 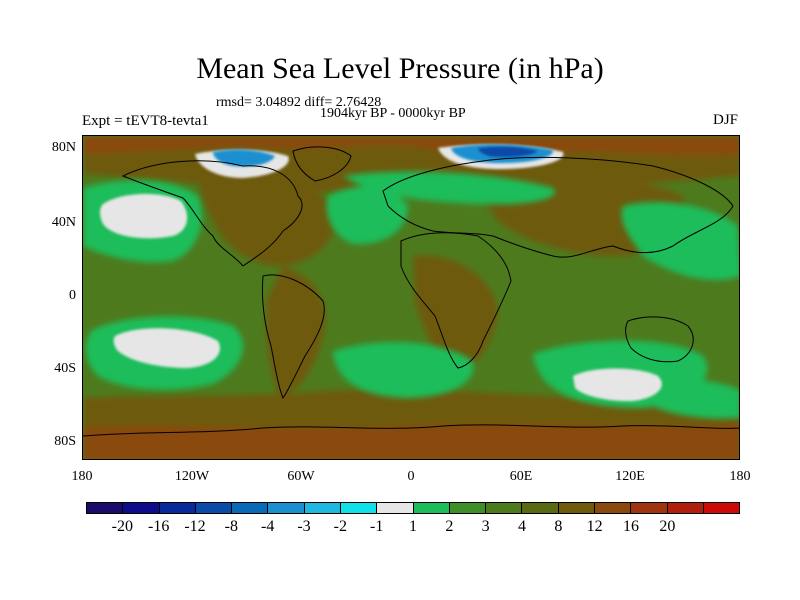 I want to click on lat-label-40n: 40N, so click(x=63, y=222).